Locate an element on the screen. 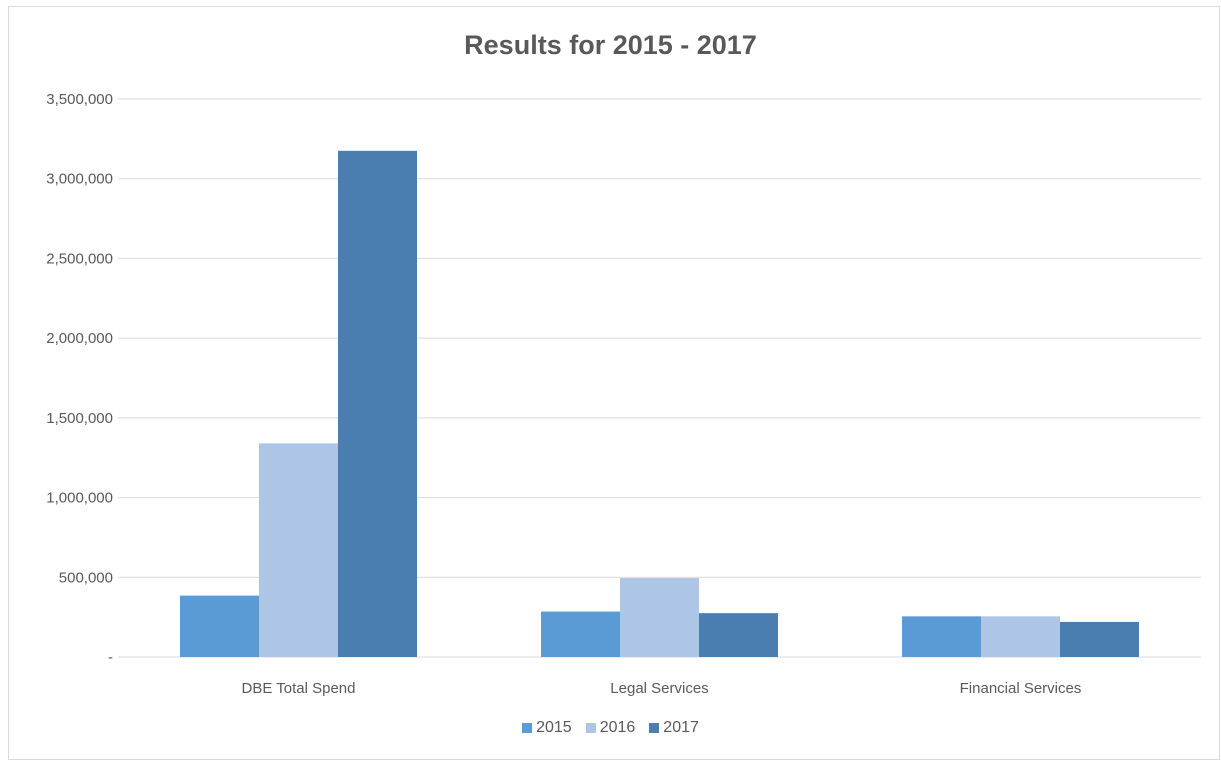 Image resolution: width=1221 pixels, height=761 pixels. chart-title: Results for 2015 - 2017 is located at coordinates (610, 45).